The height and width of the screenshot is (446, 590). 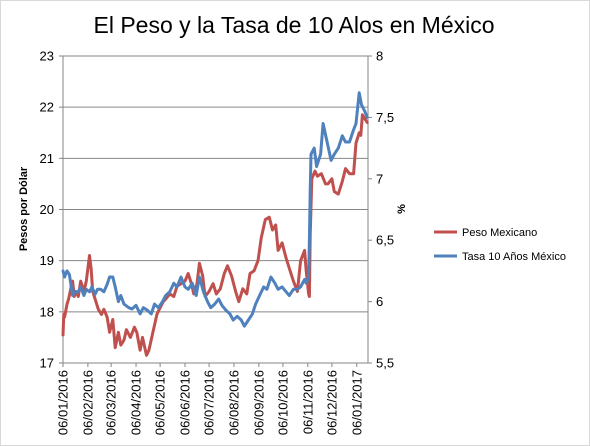 I want to click on x-tick-label: 06/09/2016, so click(x=258, y=402).